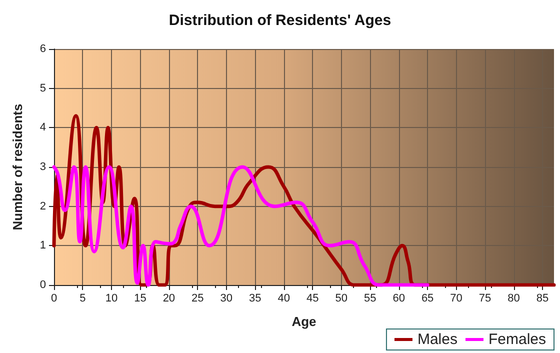  I want to click on y-tick-label: 6, so click(43, 49).